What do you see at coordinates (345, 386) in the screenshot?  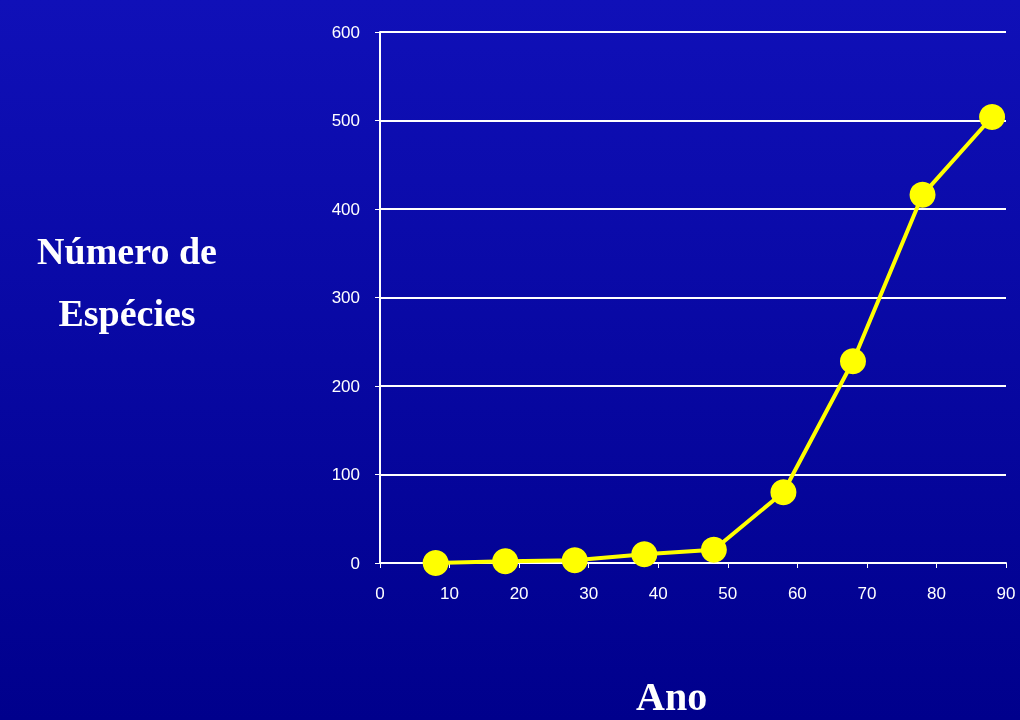 I see `y-tick-label: 200` at bounding box center [345, 386].